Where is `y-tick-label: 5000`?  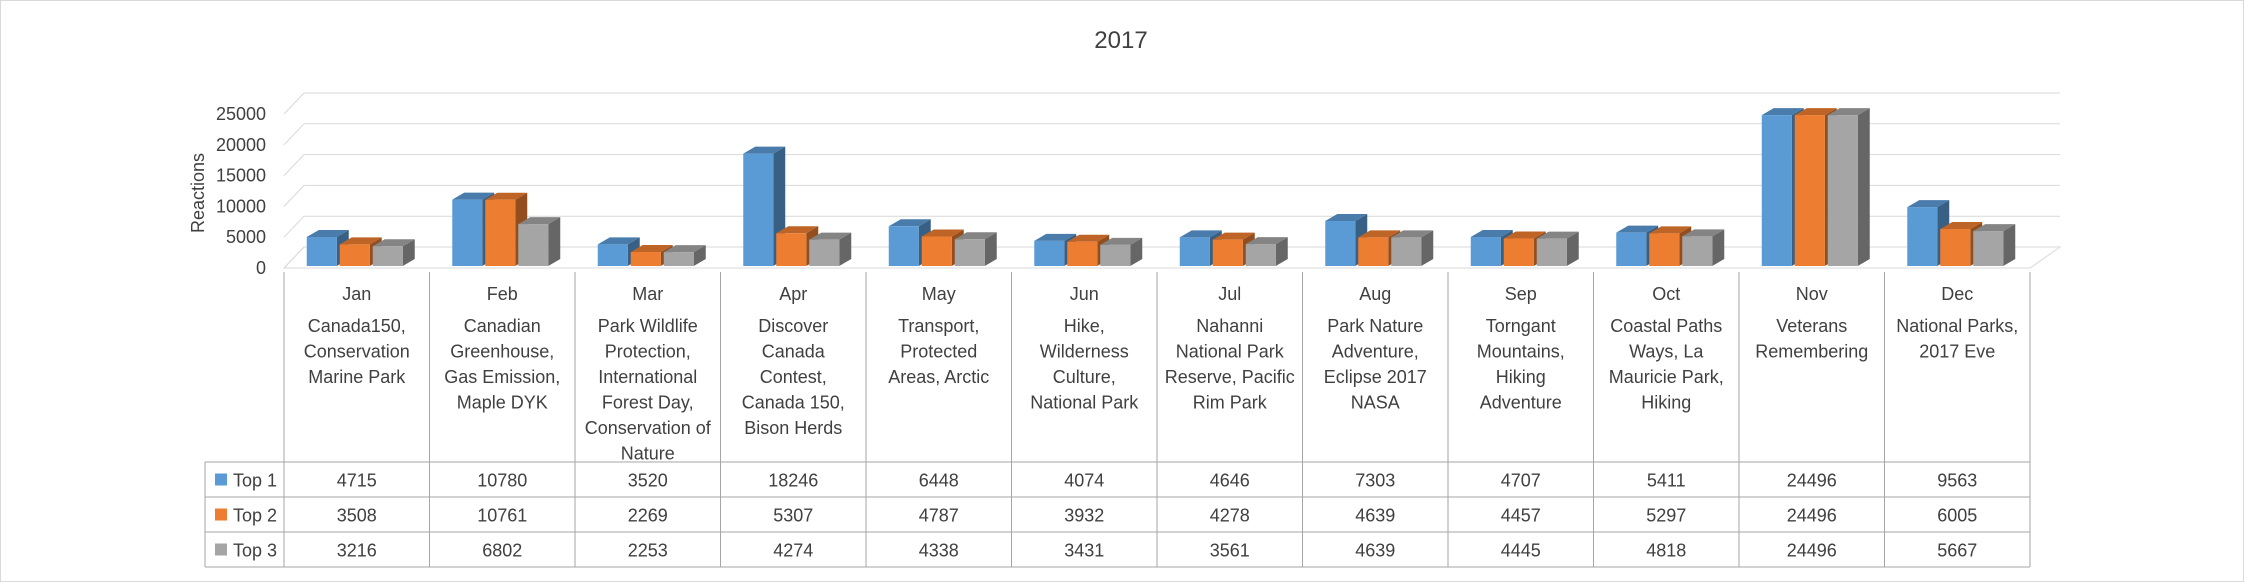 y-tick-label: 5000 is located at coordinates (246, 237).